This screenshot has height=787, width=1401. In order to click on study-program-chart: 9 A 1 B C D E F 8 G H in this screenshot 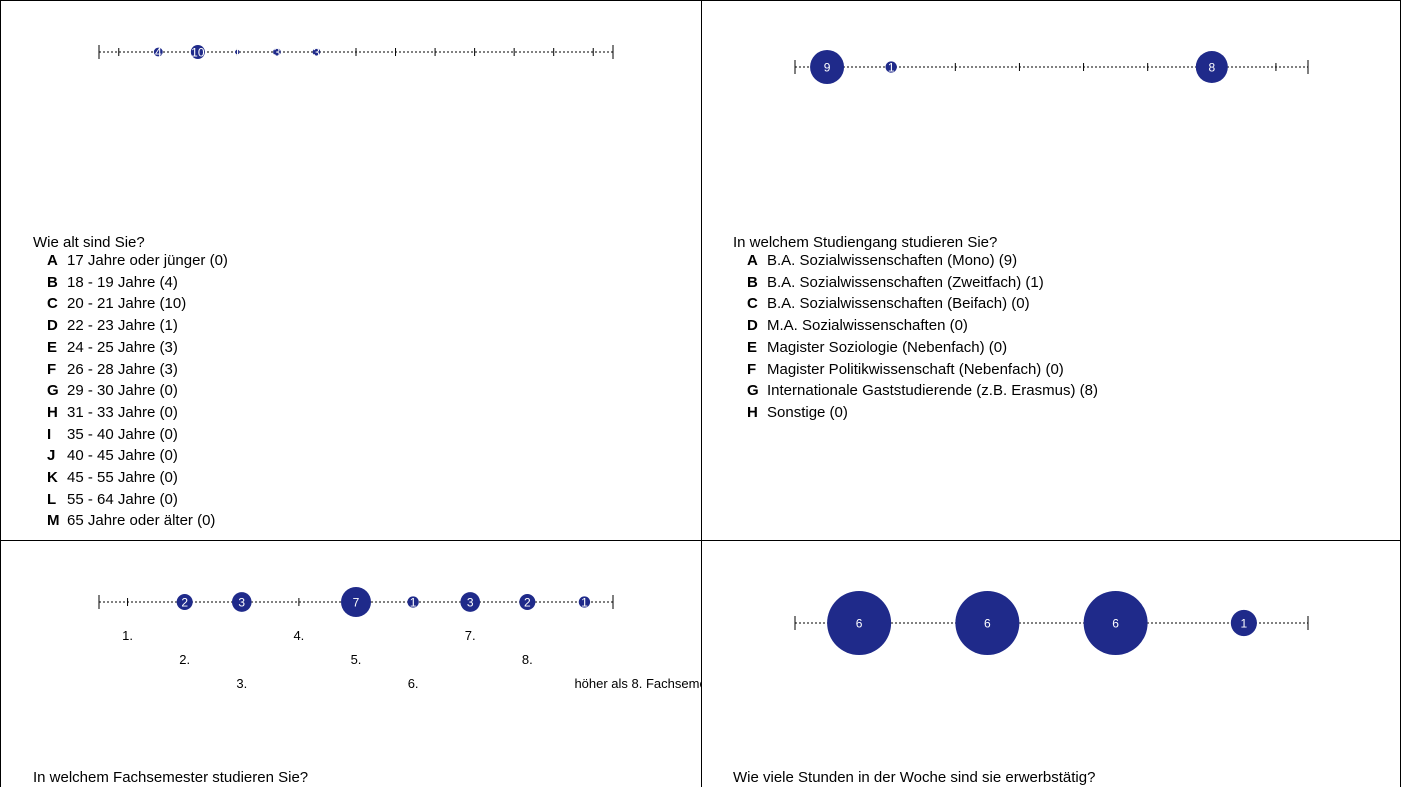, I will do `click(1051, 42)`.